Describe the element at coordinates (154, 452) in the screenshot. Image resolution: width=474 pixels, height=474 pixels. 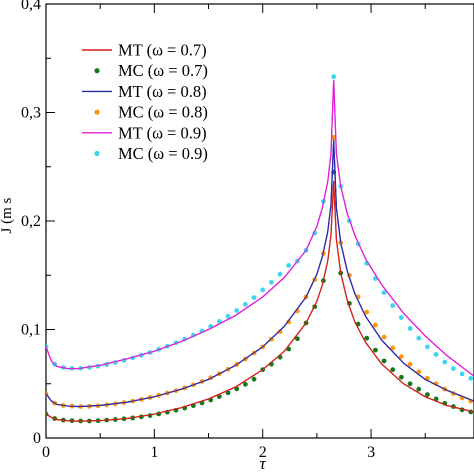
I see `x-tick-label: 1` at that location.